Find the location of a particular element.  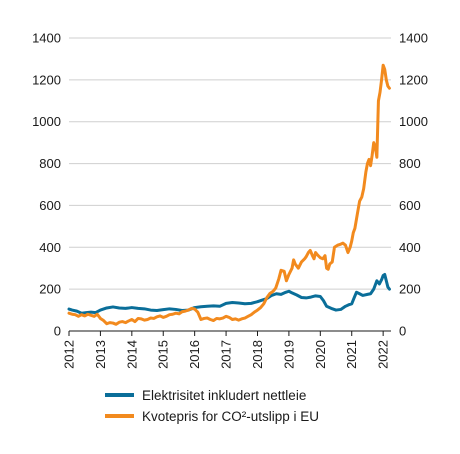

y-tick-label-right: 400 is located at coordinates (410, 247).